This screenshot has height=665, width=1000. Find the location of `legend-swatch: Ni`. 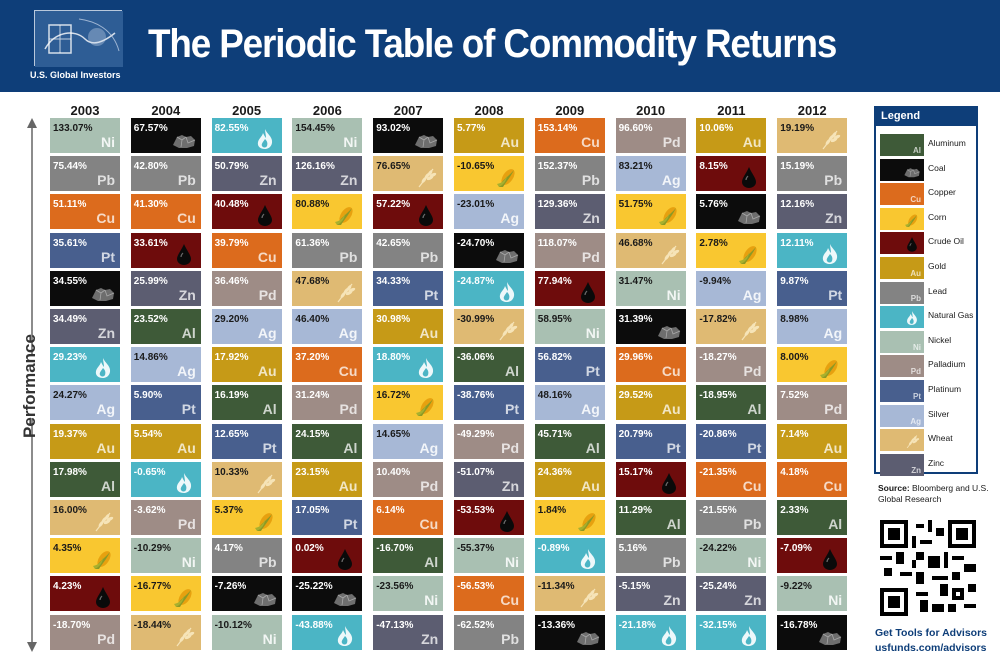

legend-swatch: Ni is located at coordinates (902, 341).